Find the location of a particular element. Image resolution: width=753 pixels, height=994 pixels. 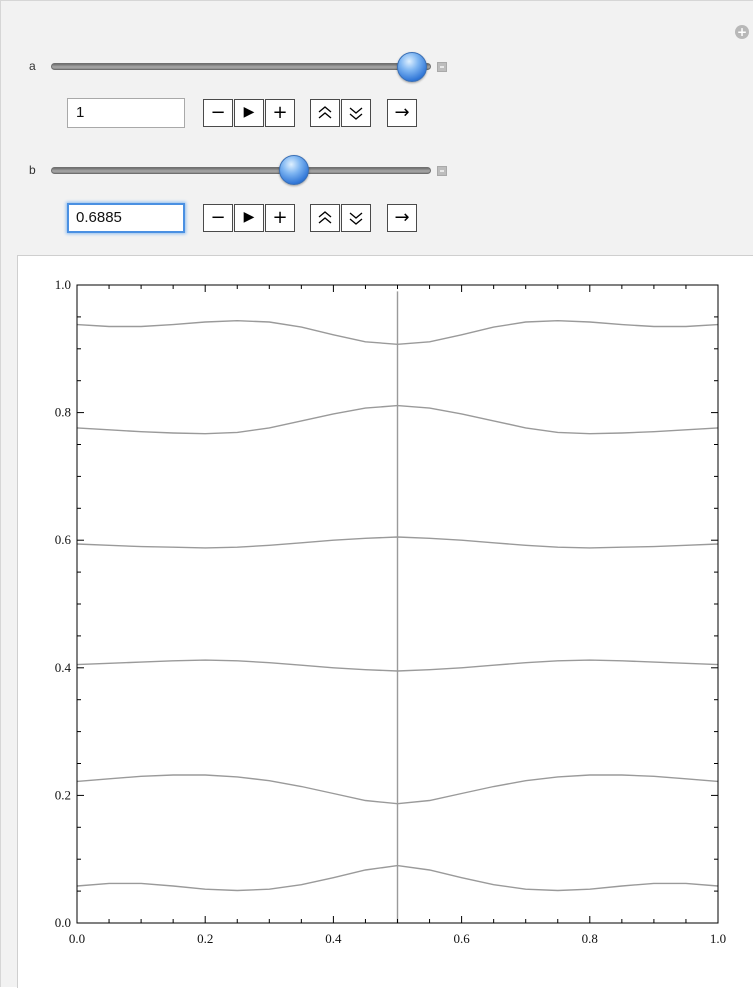

y-tick-label: 0.8 is located at coordinates (63, 412).